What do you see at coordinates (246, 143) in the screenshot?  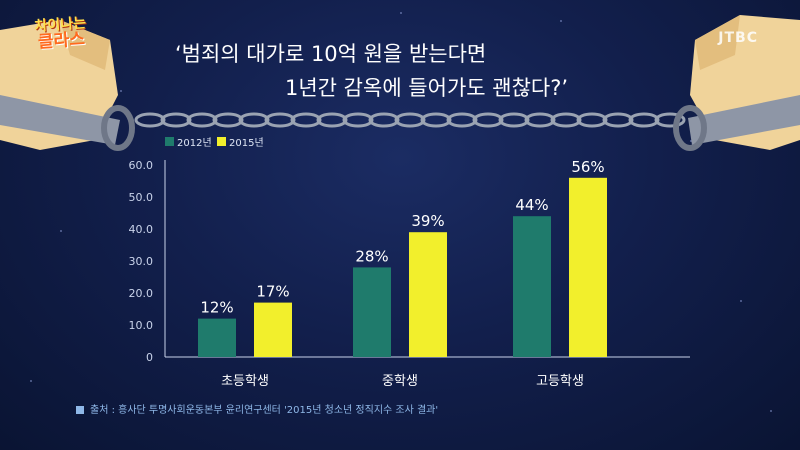 I see `legend-label: 2015년` at bounding box center [246, 143].